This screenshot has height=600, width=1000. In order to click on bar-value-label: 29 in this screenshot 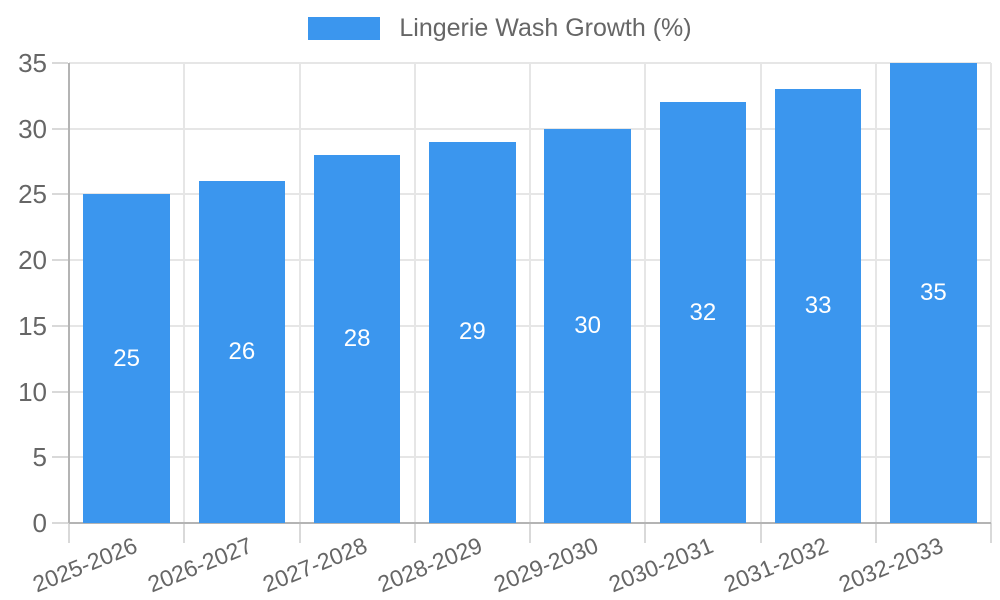, I will do `click(472, 332)`.